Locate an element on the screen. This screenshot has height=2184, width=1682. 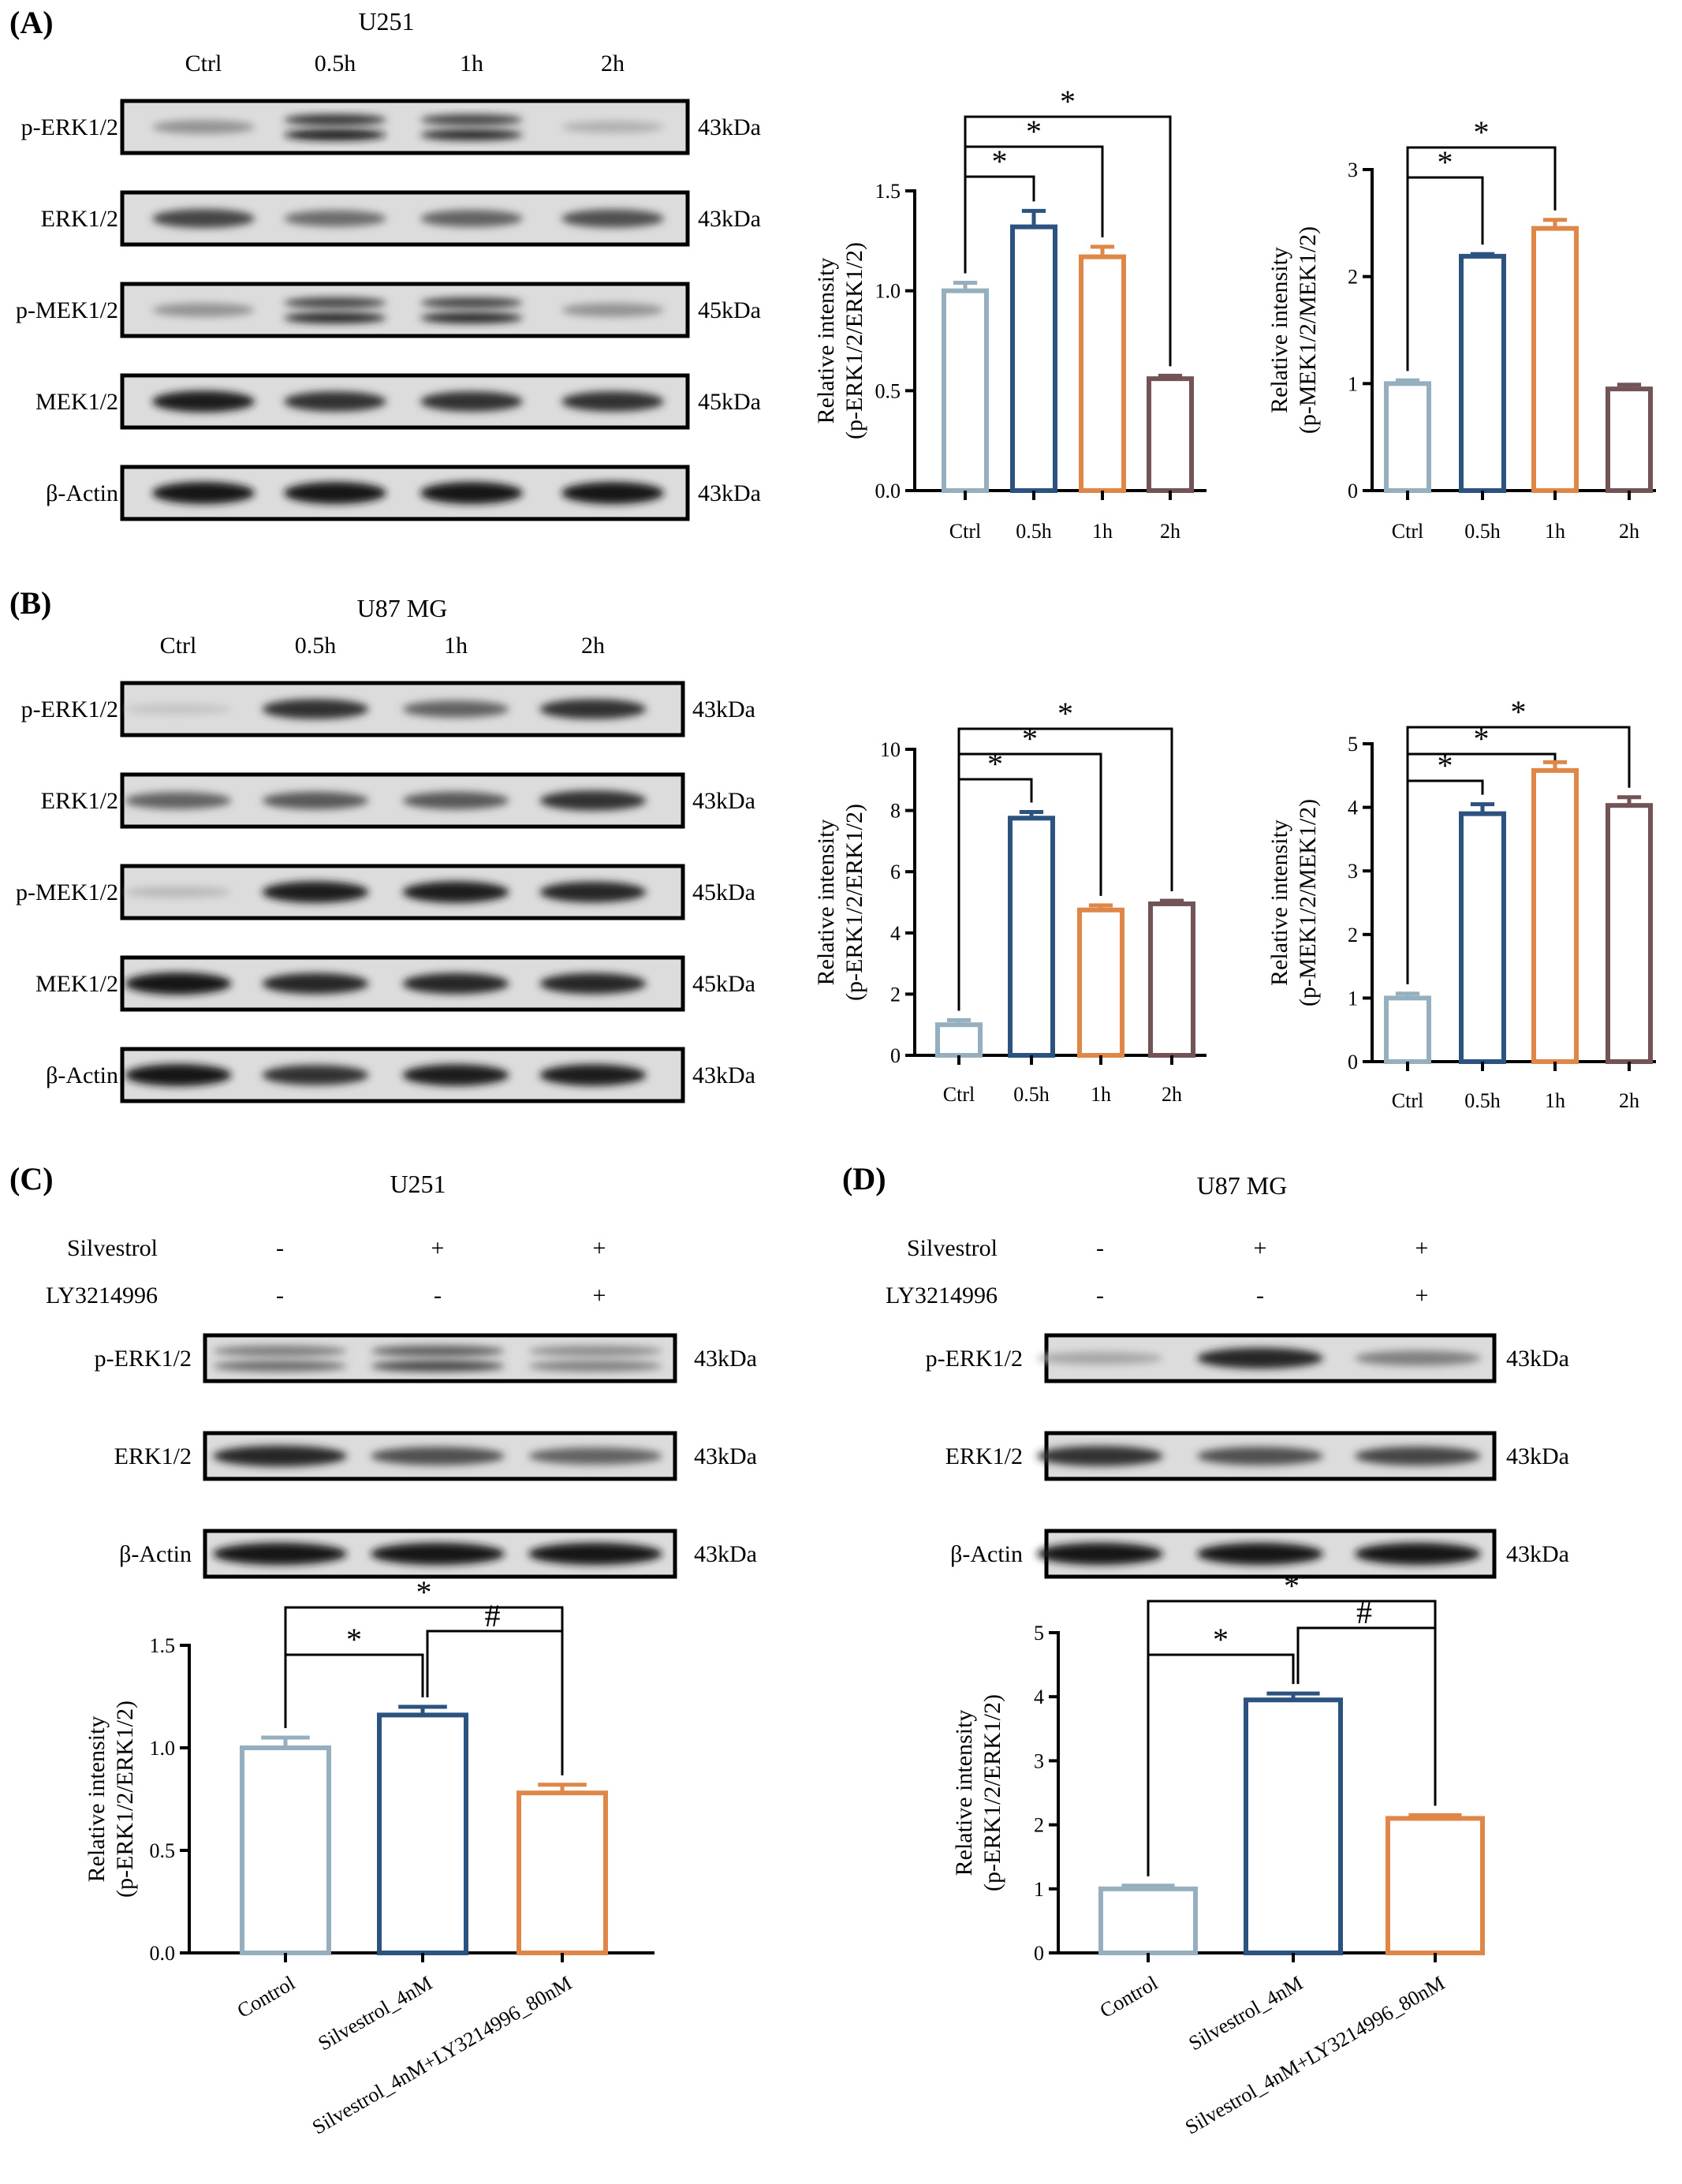
blot-row-b-1: ERK1/2 43kDa is located at coordinates (398, 800).